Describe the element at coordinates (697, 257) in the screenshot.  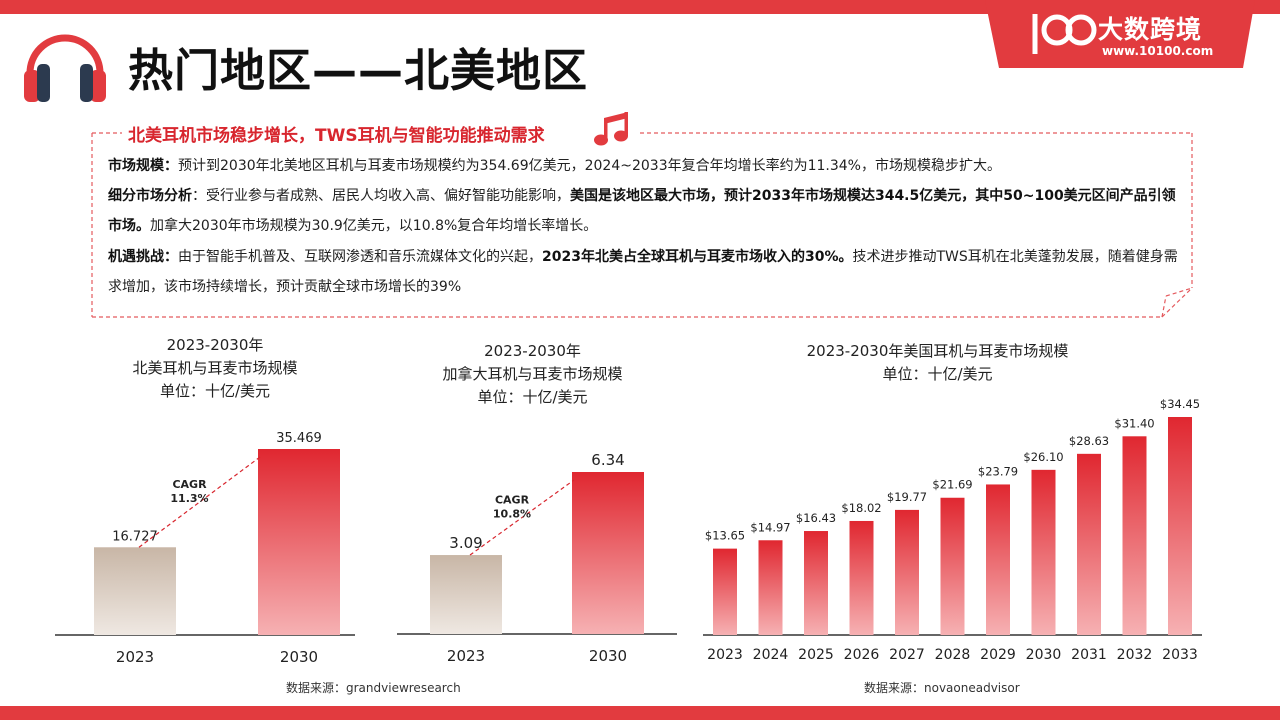
I see `paragraph-bold-text: 2023年北美占全球耳机与耳麦市场收入的30%。` at that location.